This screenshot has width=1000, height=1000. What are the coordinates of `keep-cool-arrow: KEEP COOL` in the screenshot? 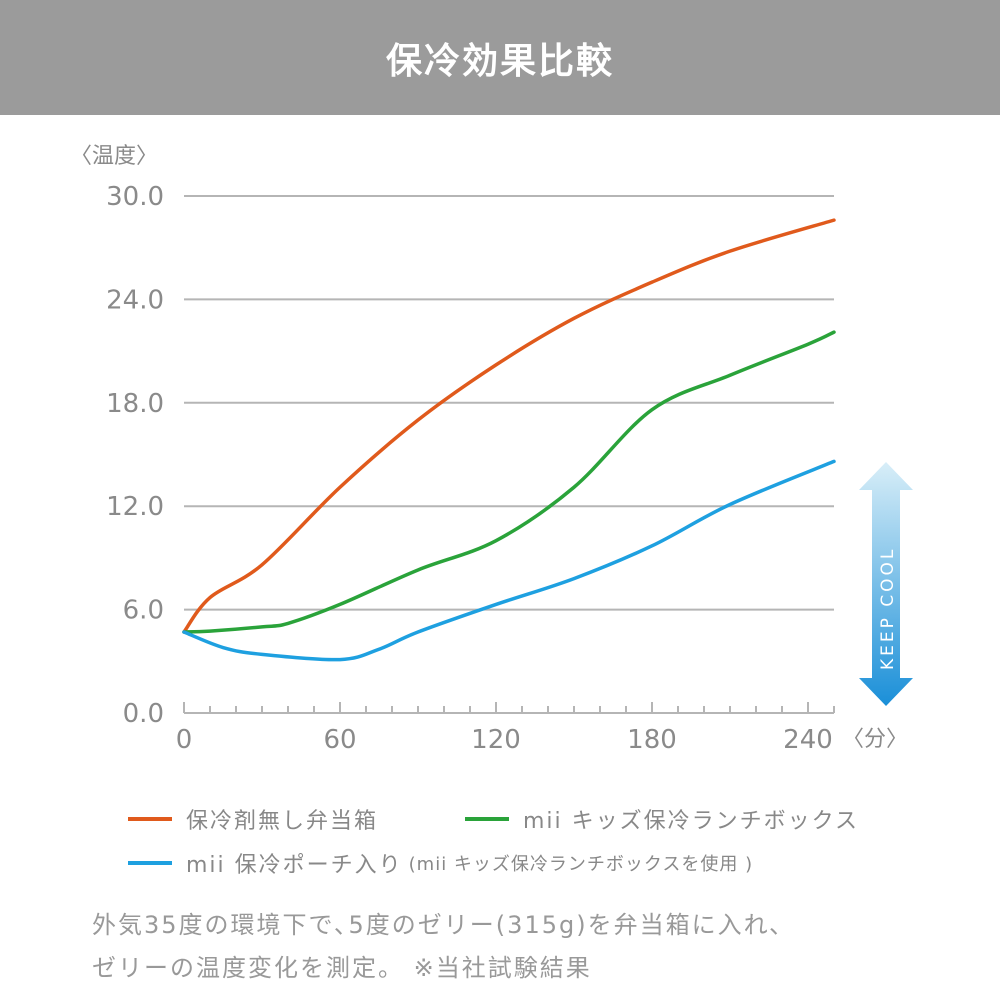 It's located at (886, 584).